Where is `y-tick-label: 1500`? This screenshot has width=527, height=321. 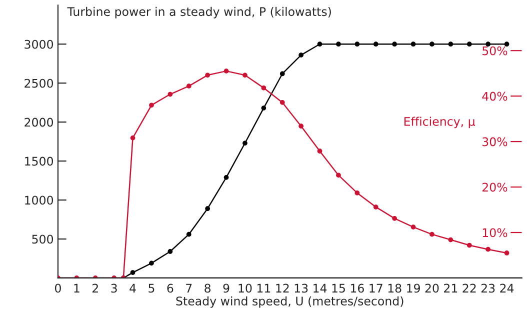
y-tick-label: 1500 is located at coordinates (39, 161).